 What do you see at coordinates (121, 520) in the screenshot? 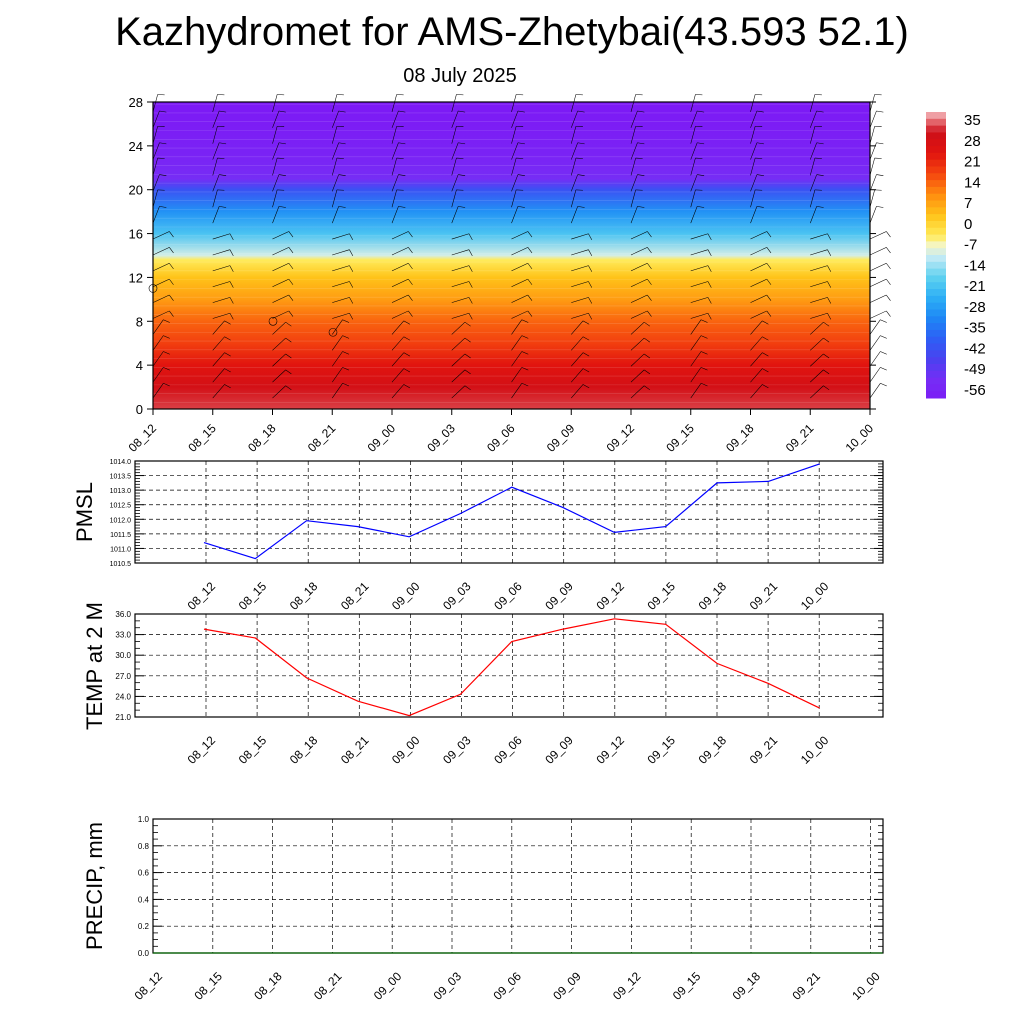
I see `y-tick-label: 1012.0` at bounding box center [121, 520].